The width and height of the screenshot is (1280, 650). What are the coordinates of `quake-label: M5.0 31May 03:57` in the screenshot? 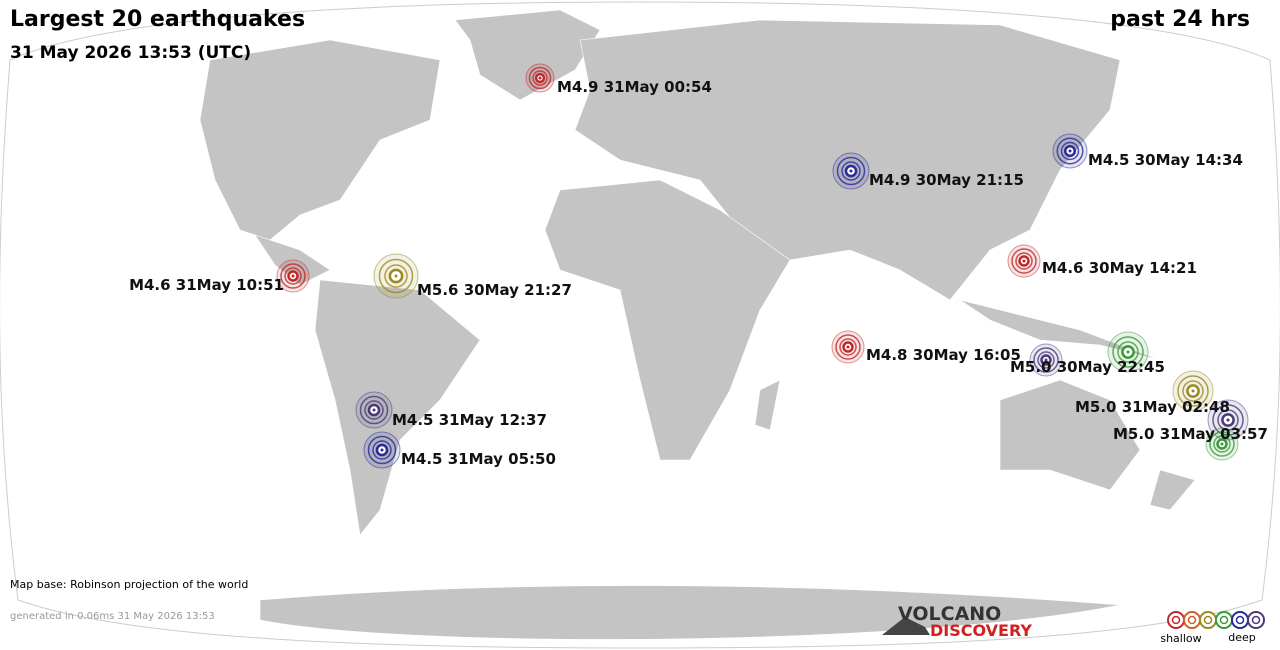 It's located at (1190, 434).